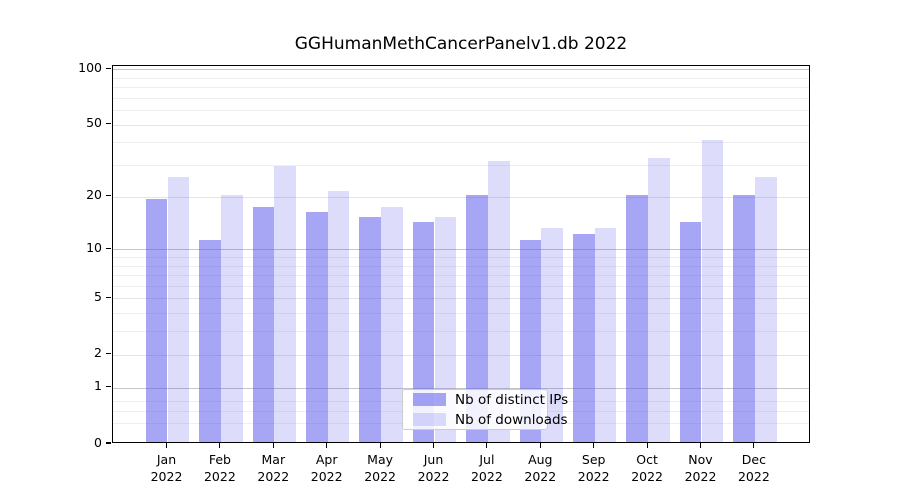 The height and width of the screenshot is (500, 900). What do you see at coordinates (90, 67) in the screenshot?
I see `y-tick-label: 100` at bounding box center [90, 67].